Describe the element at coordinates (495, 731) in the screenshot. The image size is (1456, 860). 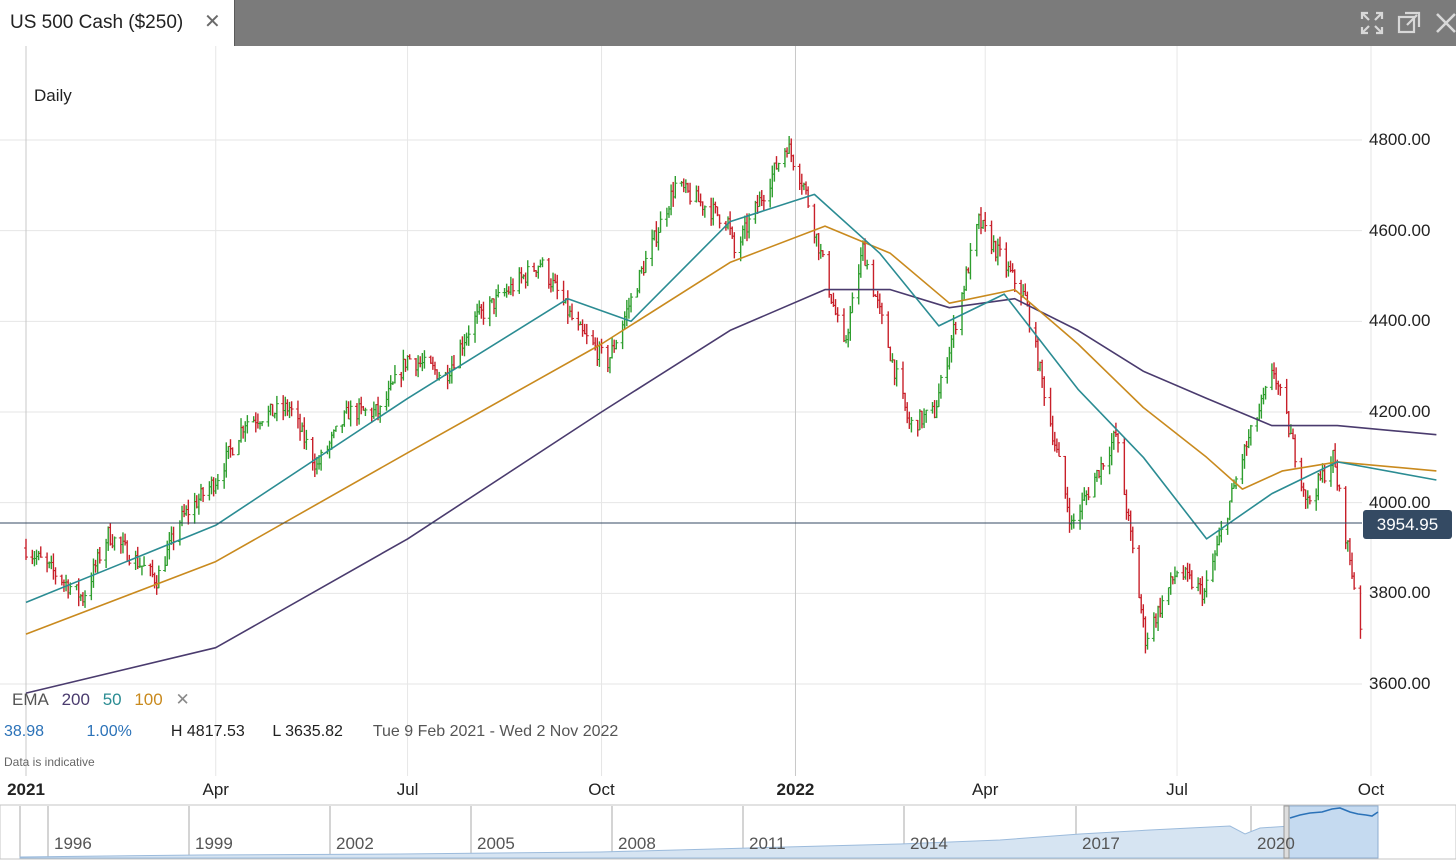
I see `date-range: Tue 9 Feb 2021 - Wed 2 Nov 2022` at that location.